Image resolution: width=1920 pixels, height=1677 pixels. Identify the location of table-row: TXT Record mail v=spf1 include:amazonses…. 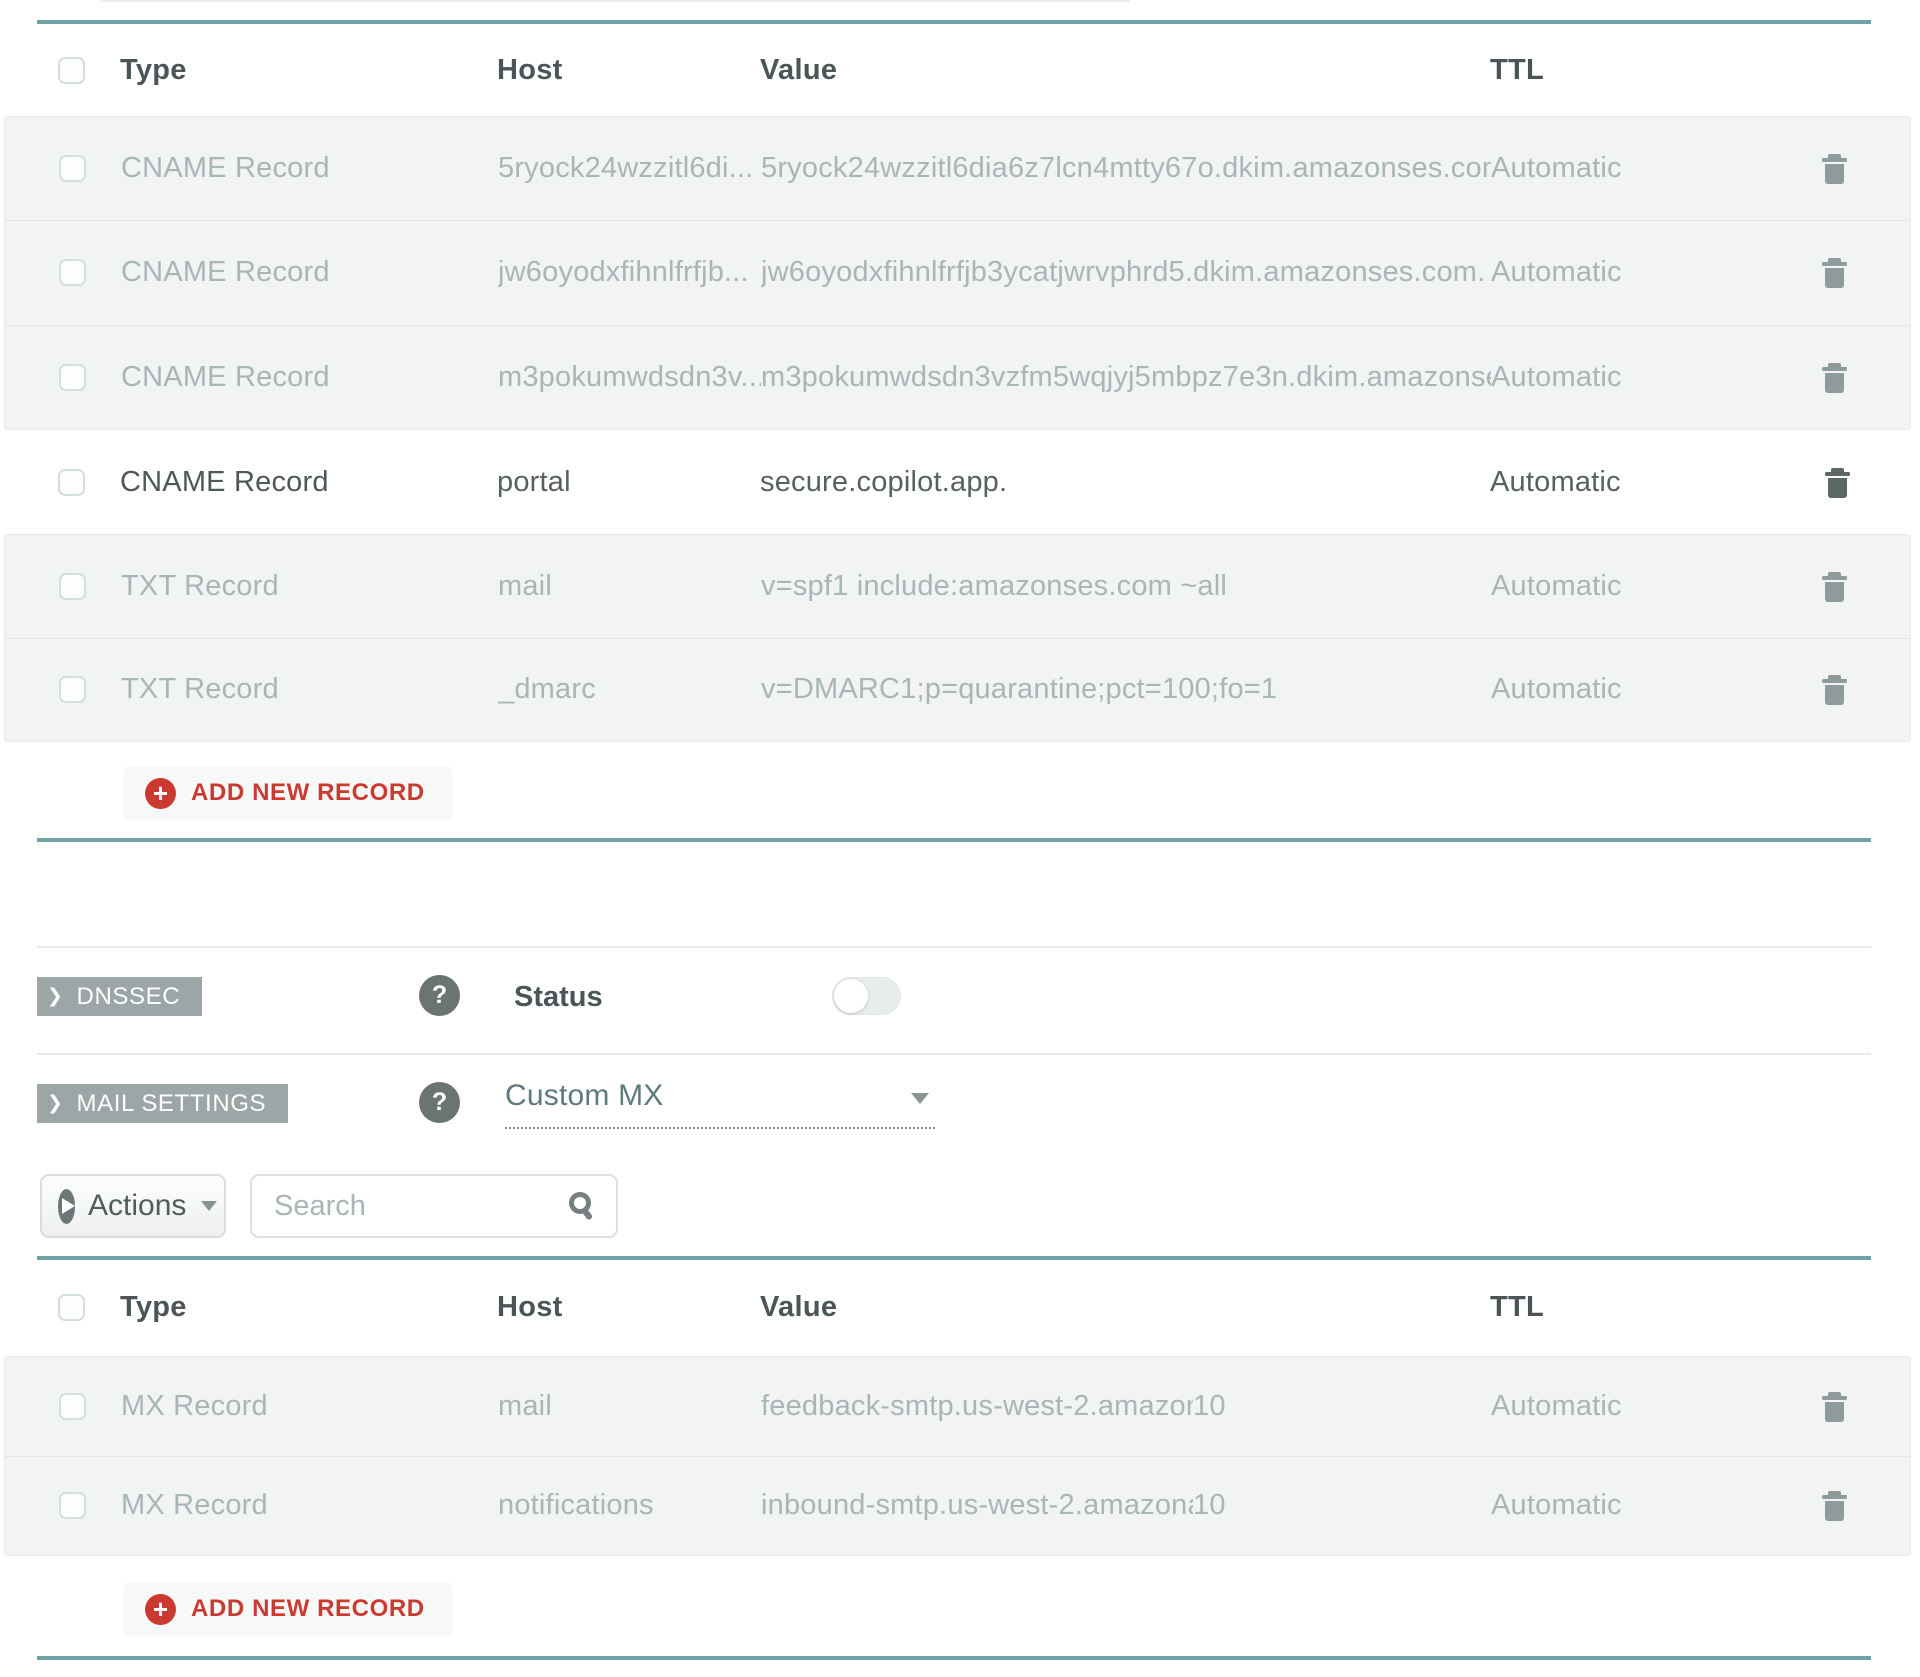
(957, 586).